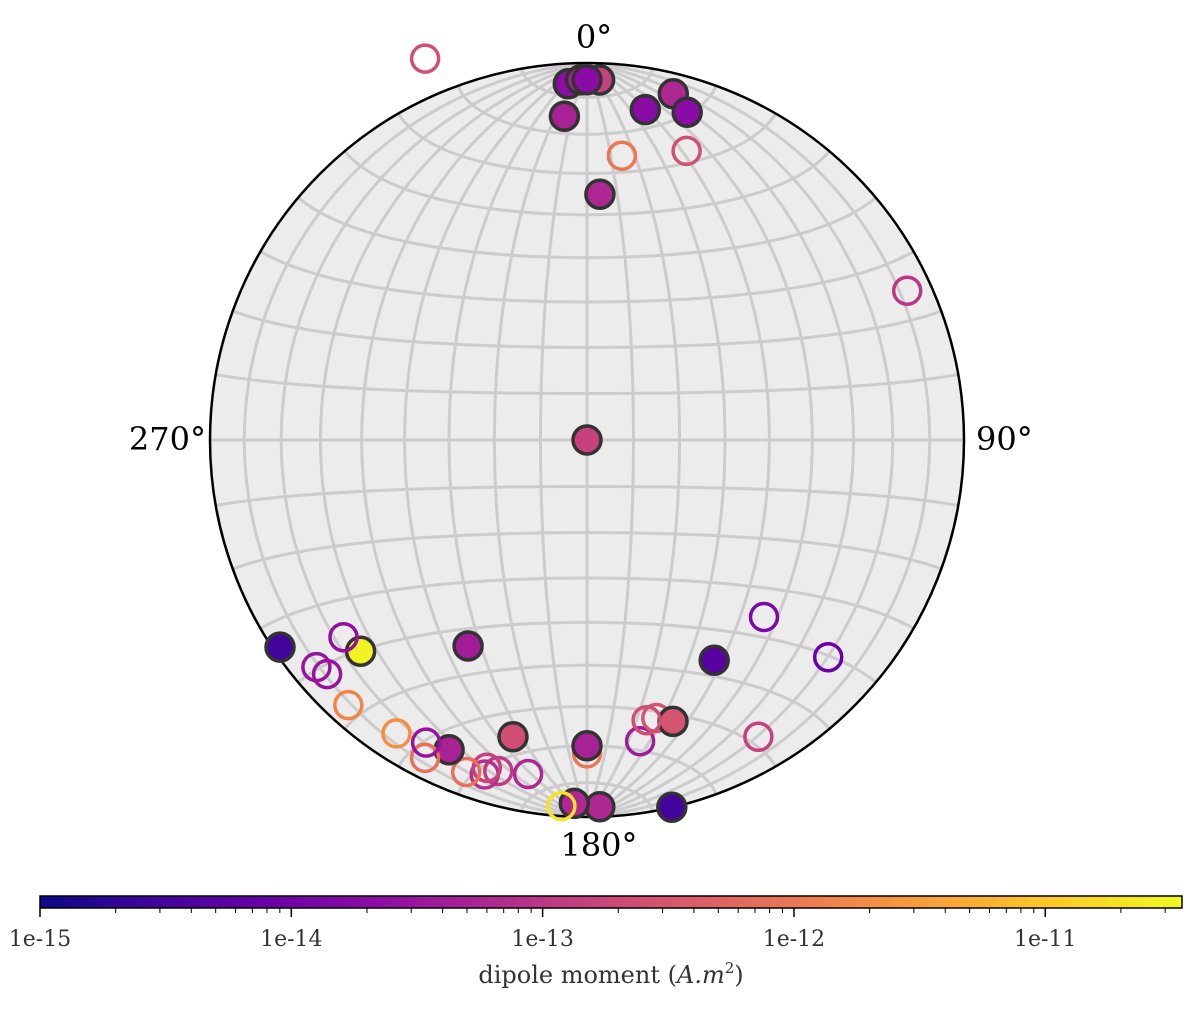 The height and width of the screenshot is (1011, 1194). I want to click on colorbar-label: dipole moment (A.m2), so click(610, 974).